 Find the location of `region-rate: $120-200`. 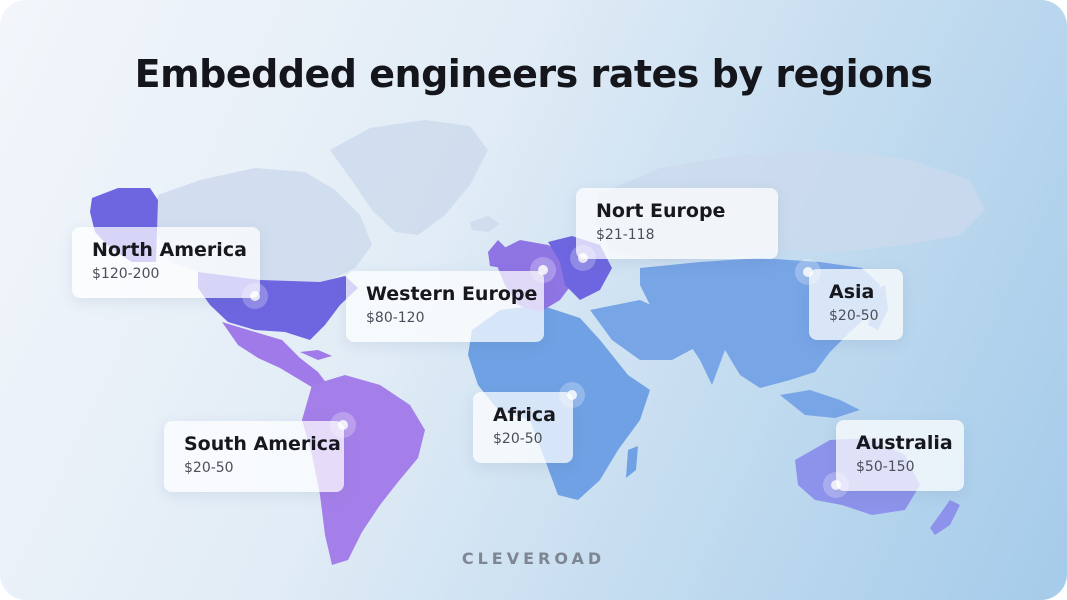

region-rate: $120-200 is located at coordinates (126, 274).